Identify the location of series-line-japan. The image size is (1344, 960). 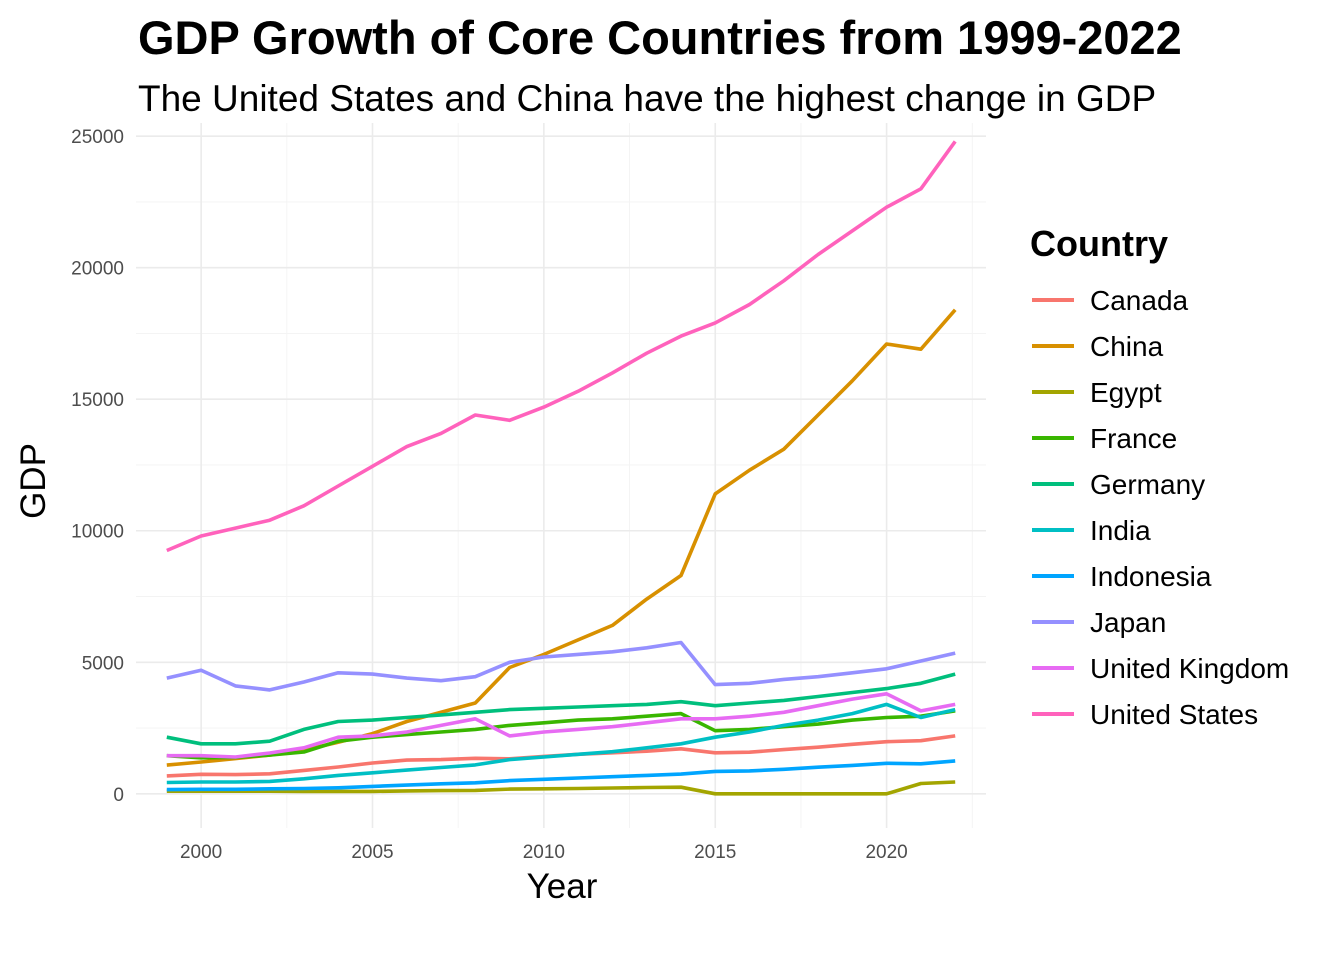
(561, 666).